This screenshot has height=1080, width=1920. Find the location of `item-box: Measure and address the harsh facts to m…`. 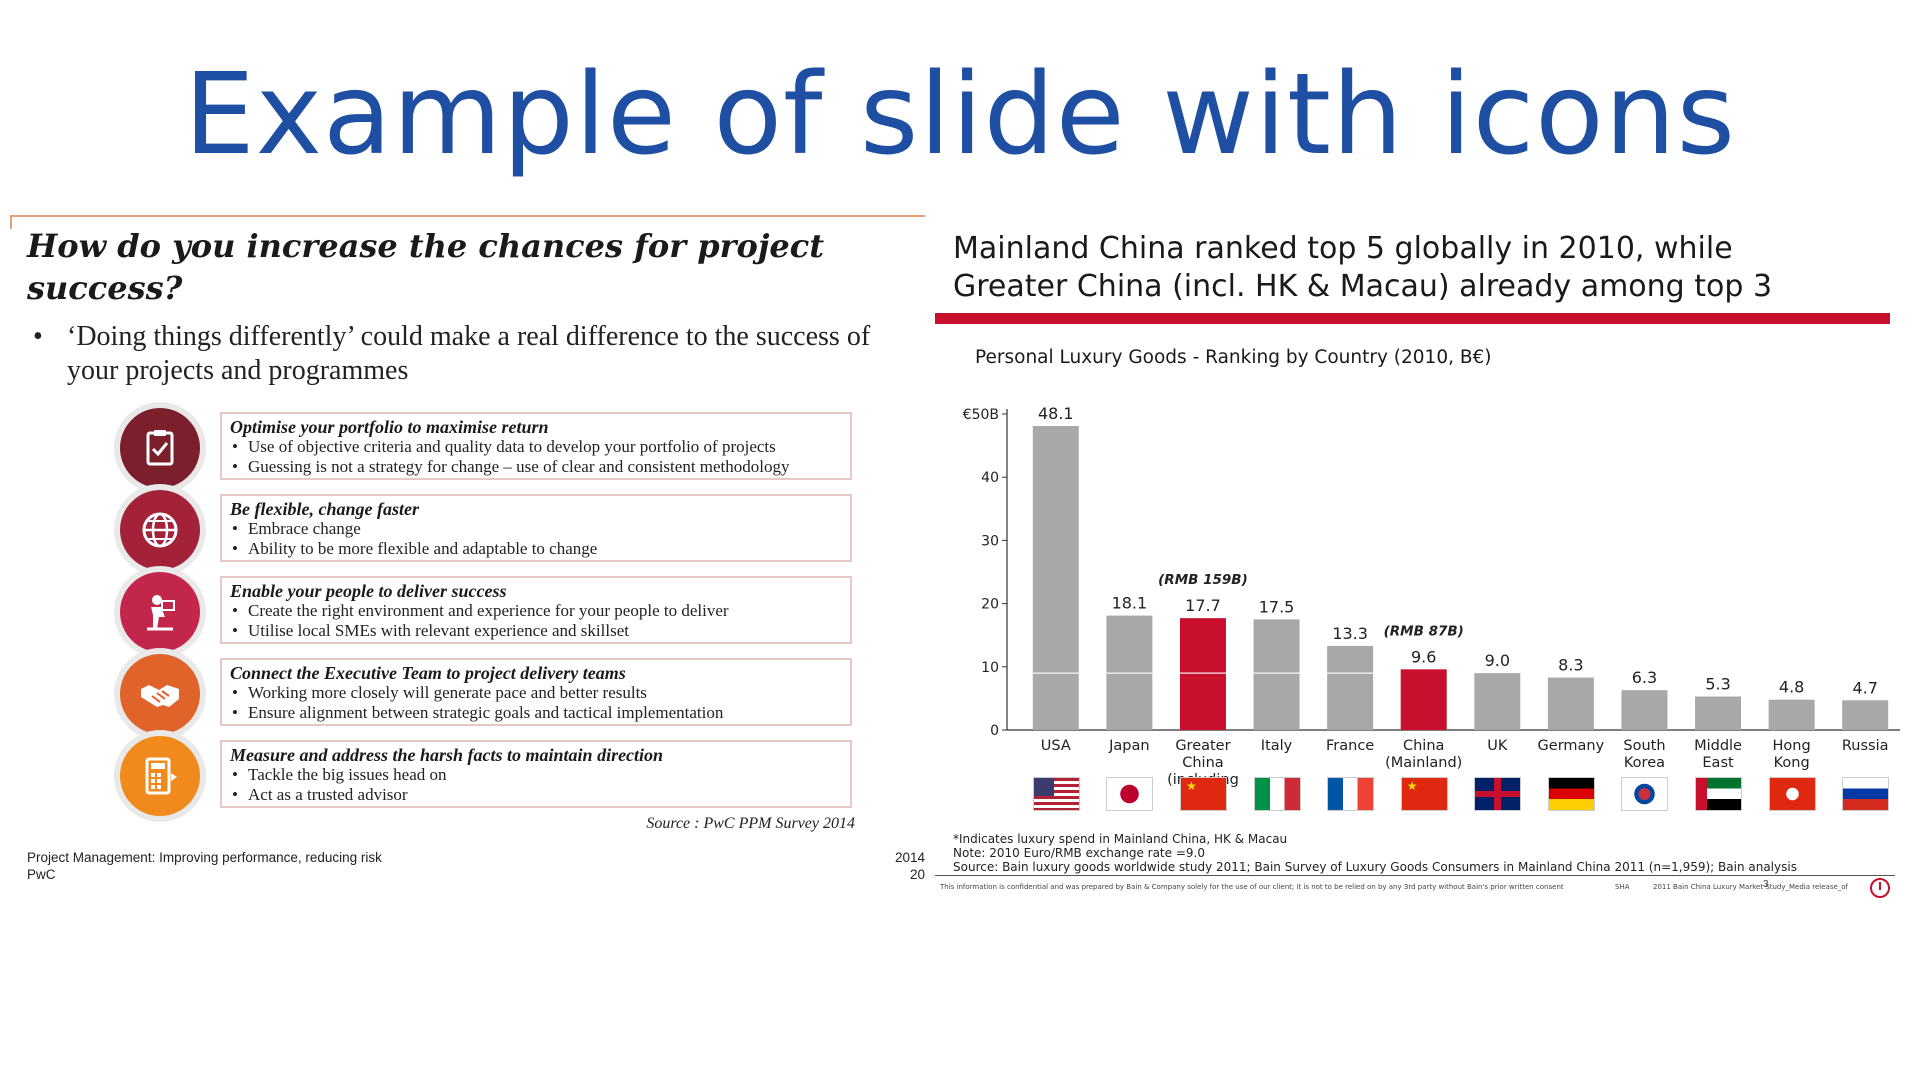

item-box: Measure and address the harsh facts to m… is located at coordinates (536, 774).